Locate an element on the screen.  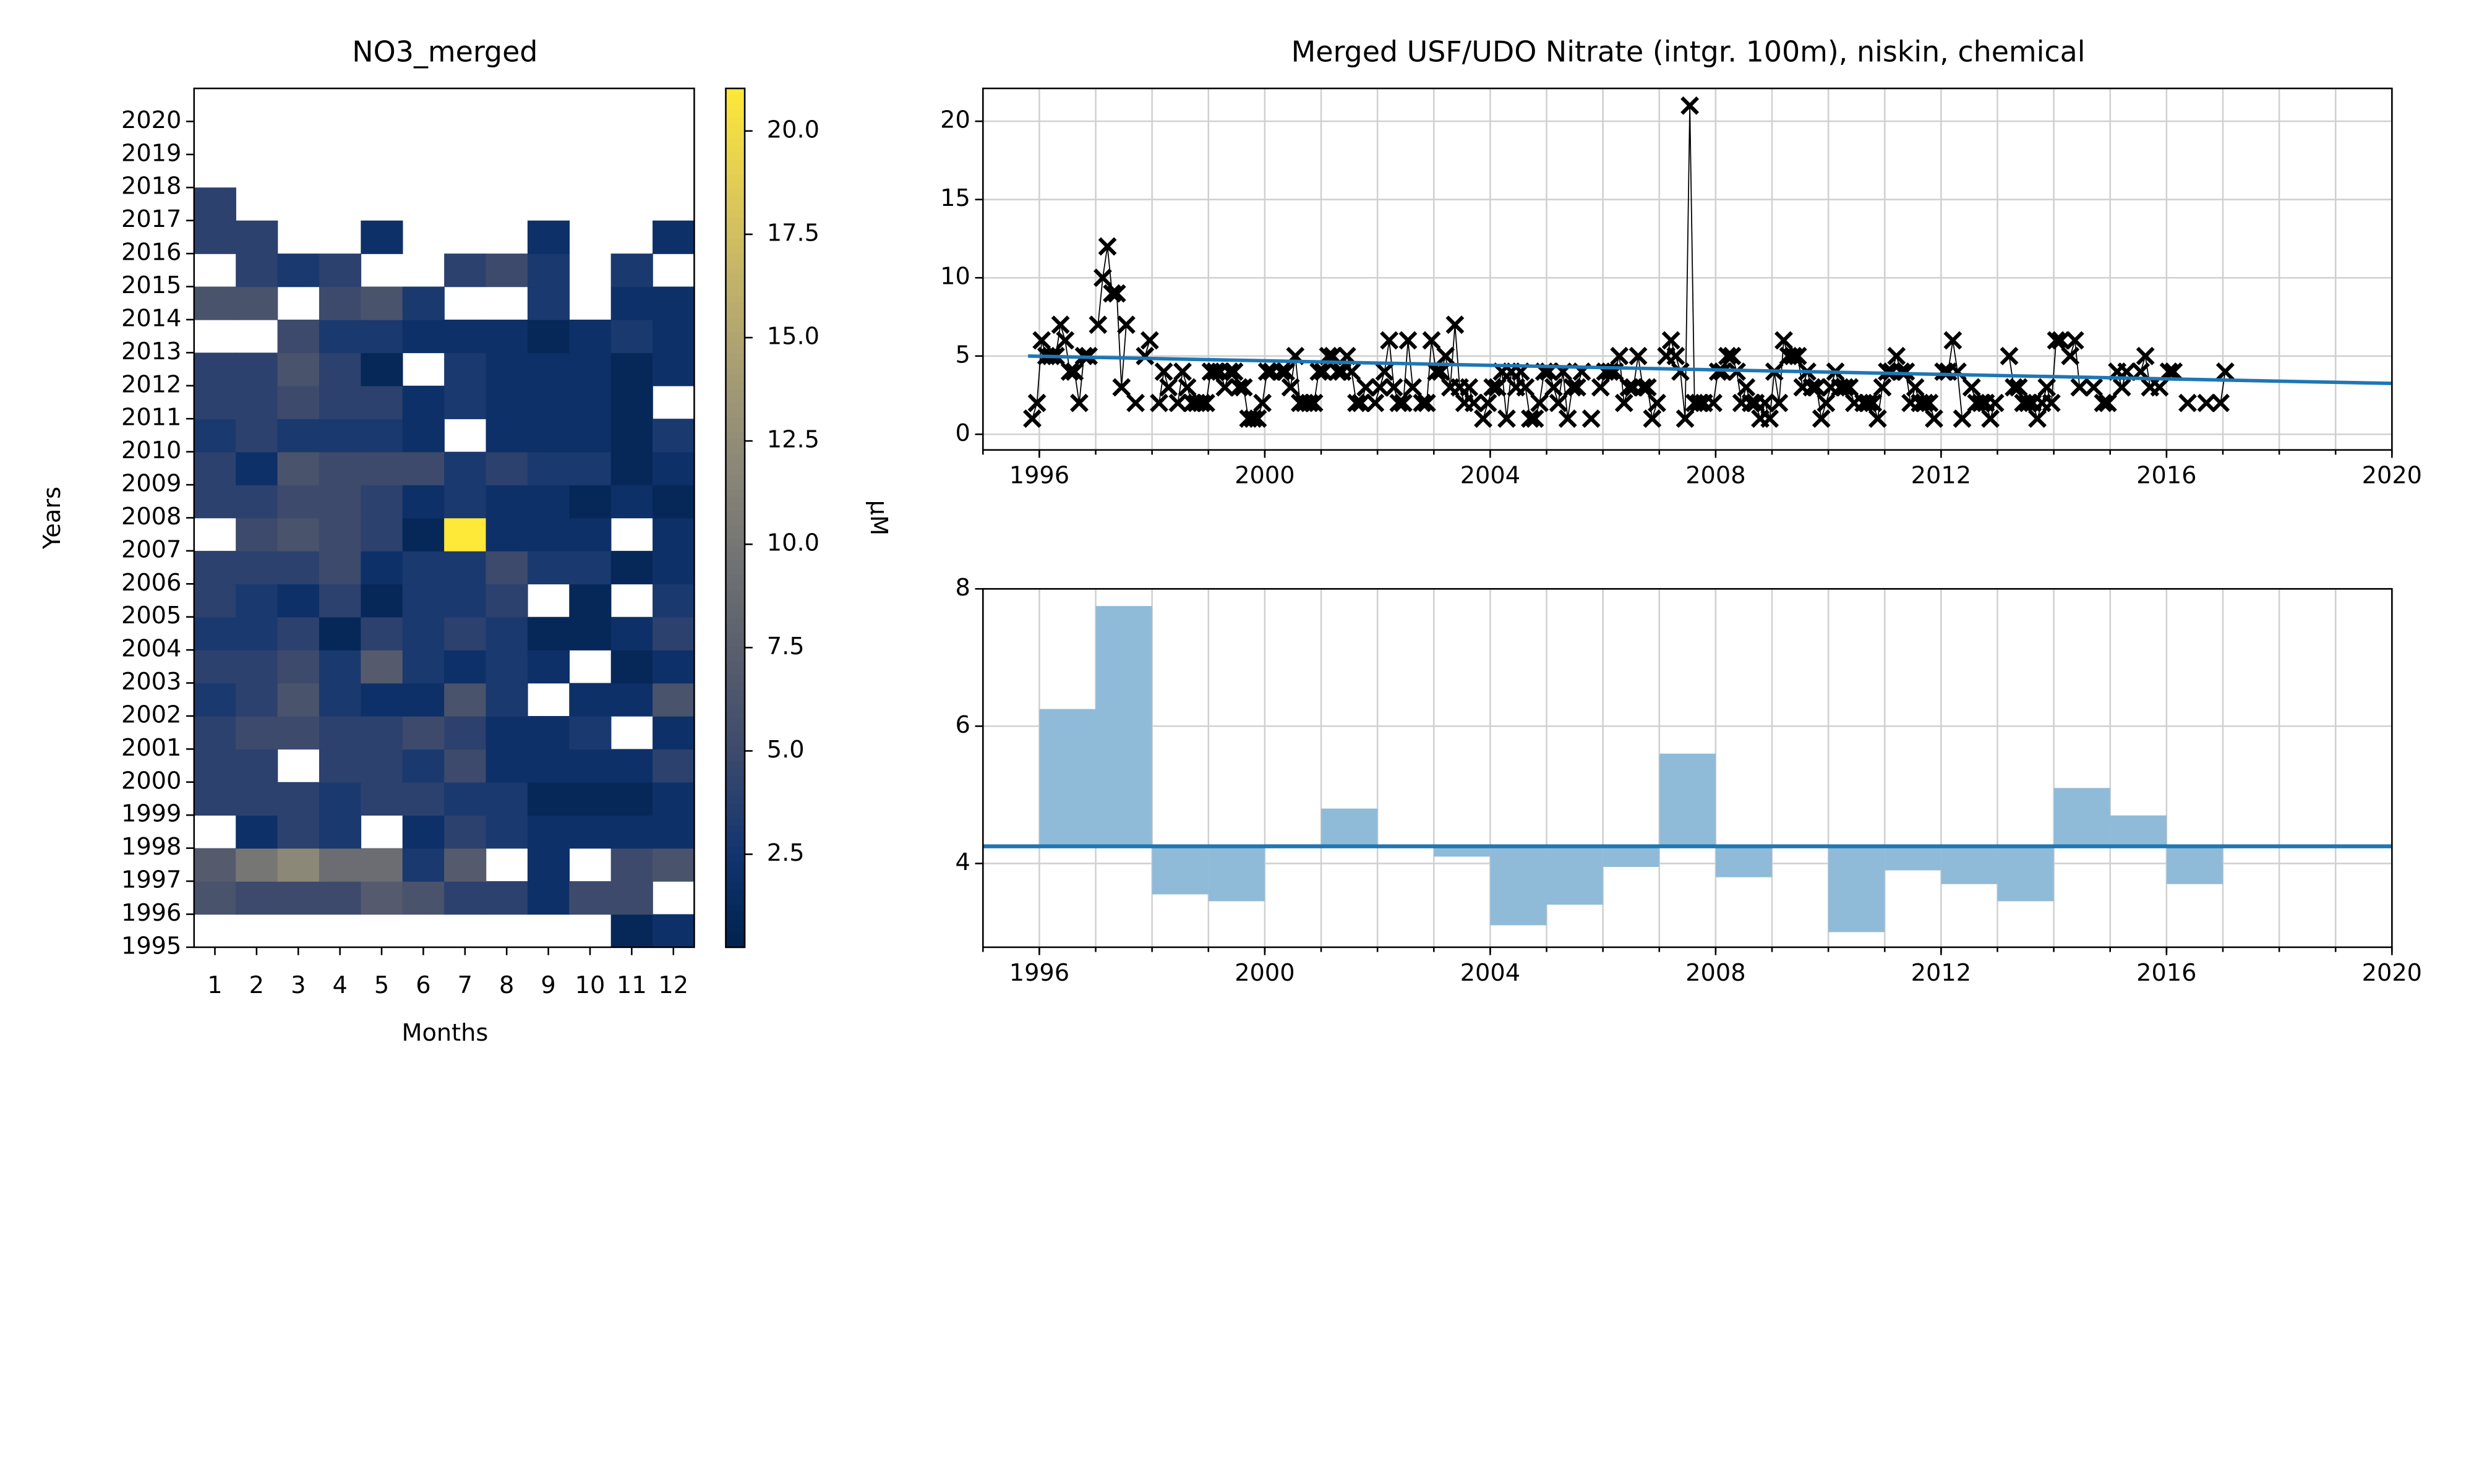
y-tick-label: 4 is located at coordinates (963, 862).